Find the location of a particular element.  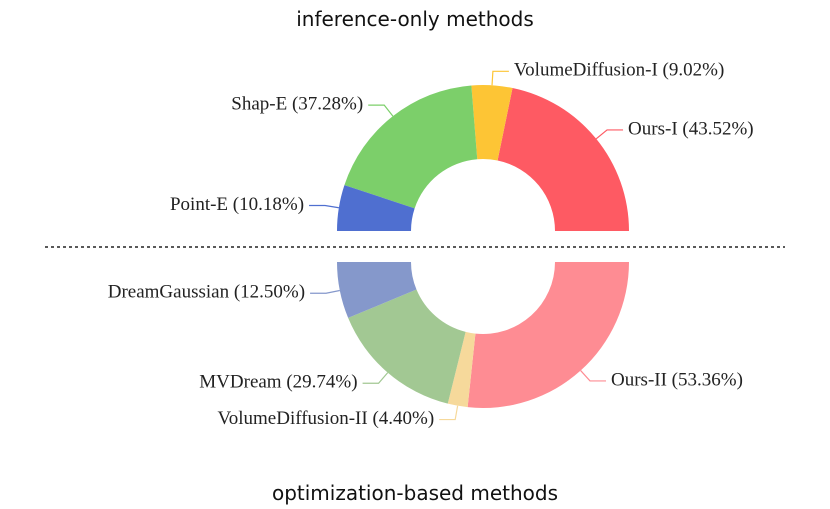

slice-label: VolumeDiffusion-II (4.40%) is located at coordinates (325, 418).